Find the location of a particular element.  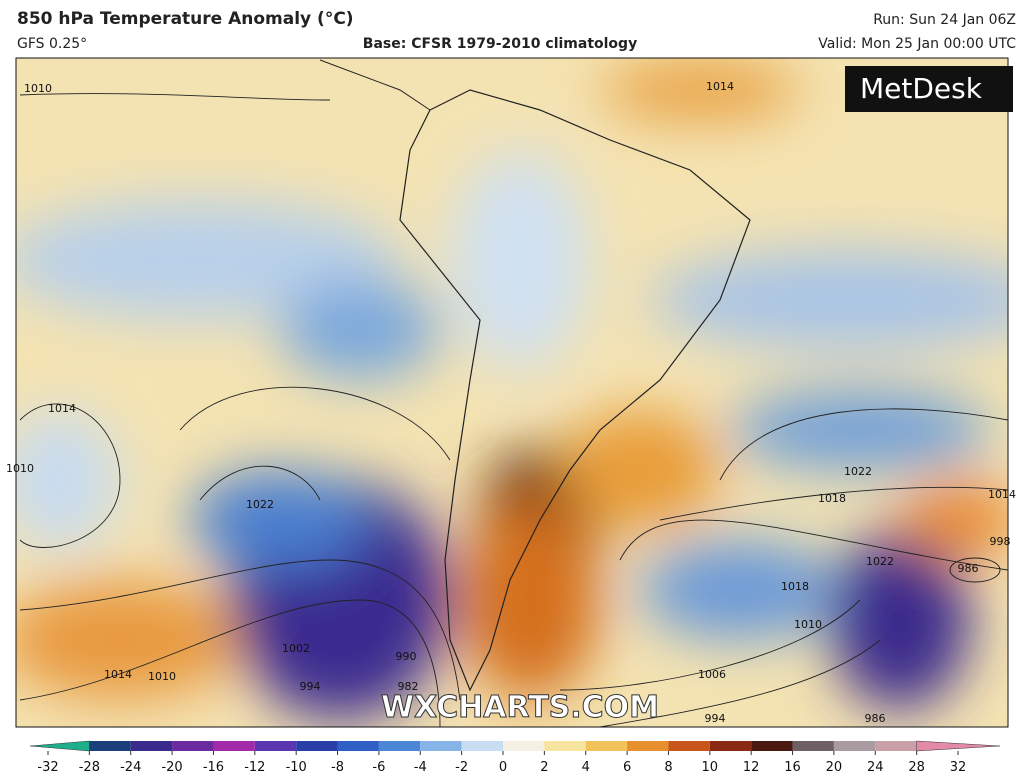

colorbar-label: 20 is located at coordinates (834, 767).